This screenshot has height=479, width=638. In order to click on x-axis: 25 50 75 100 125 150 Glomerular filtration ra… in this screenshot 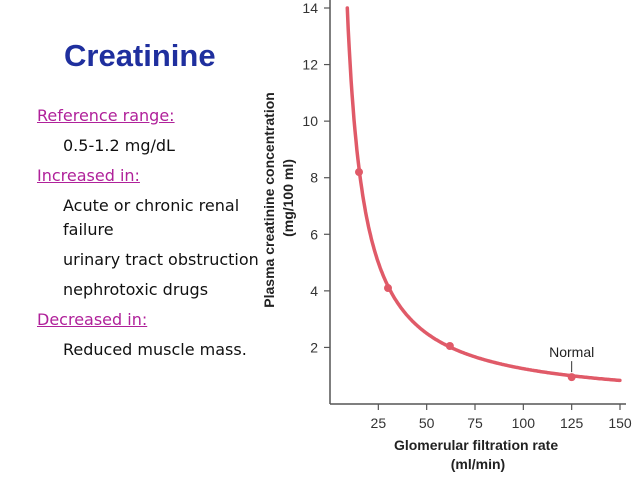, I will do `click(481, 437)`.